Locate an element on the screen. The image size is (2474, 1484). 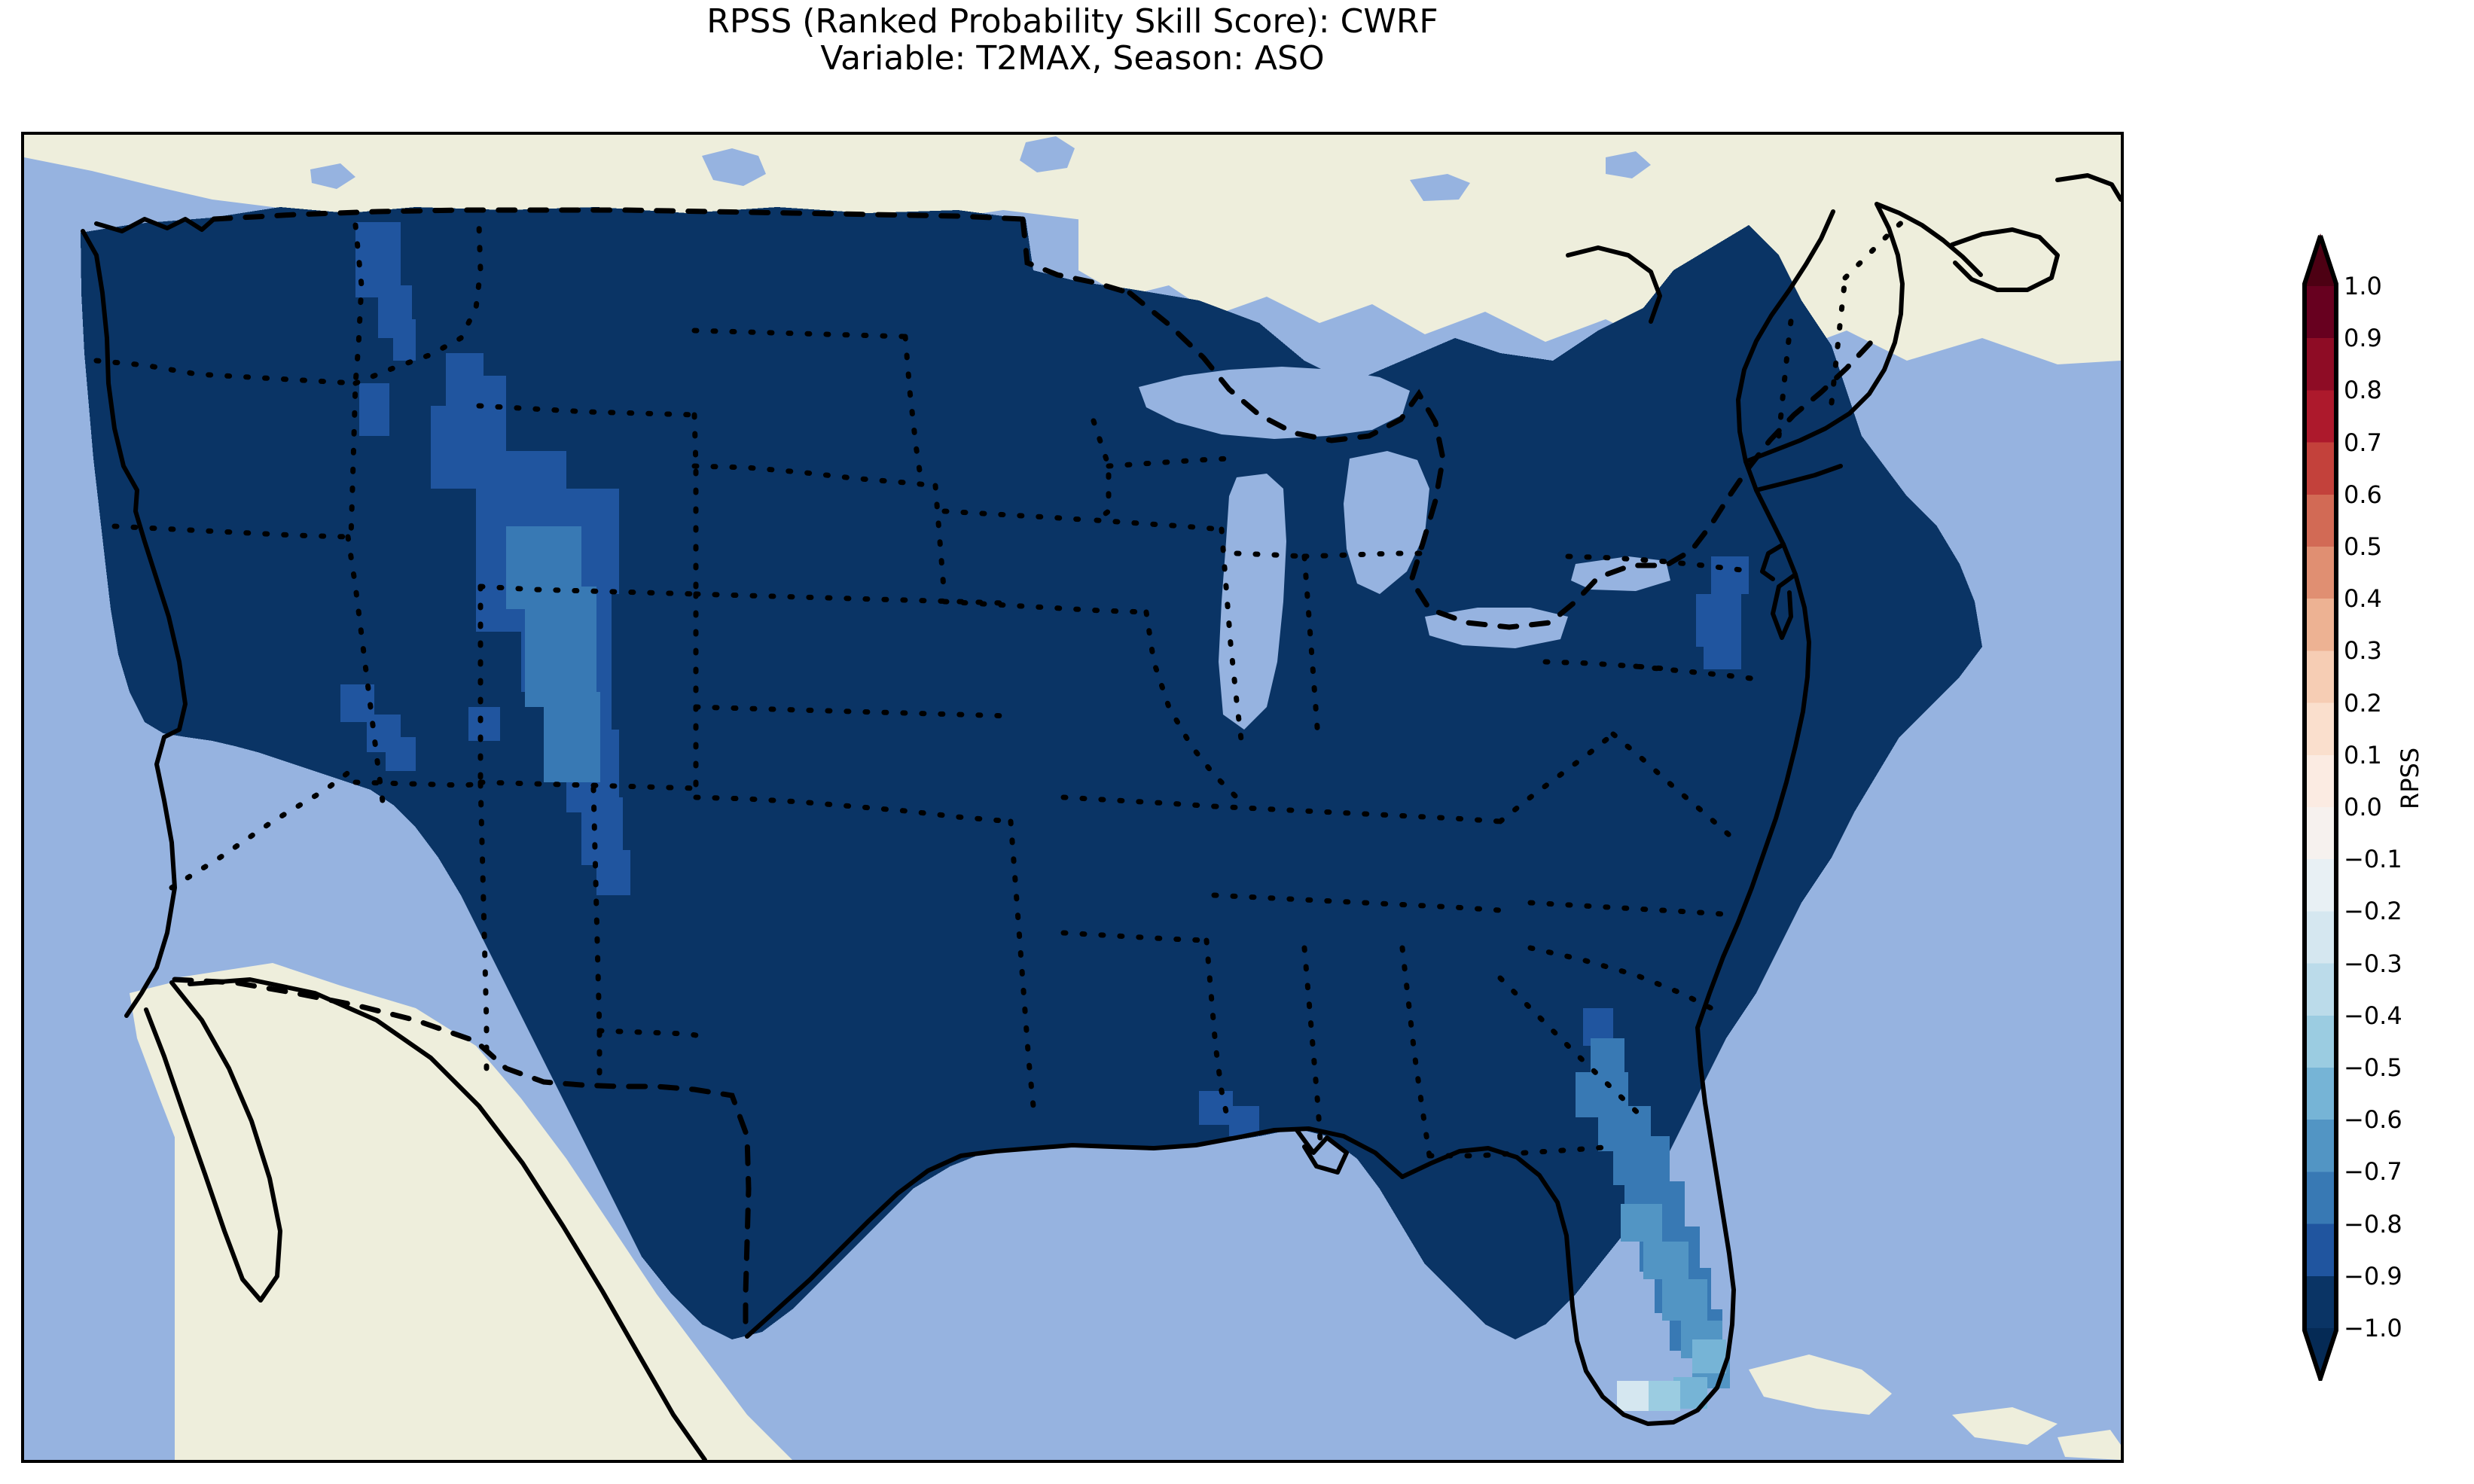
colorbar-tick-label-14: −0.4 is located at coordinates (2373, 1015).